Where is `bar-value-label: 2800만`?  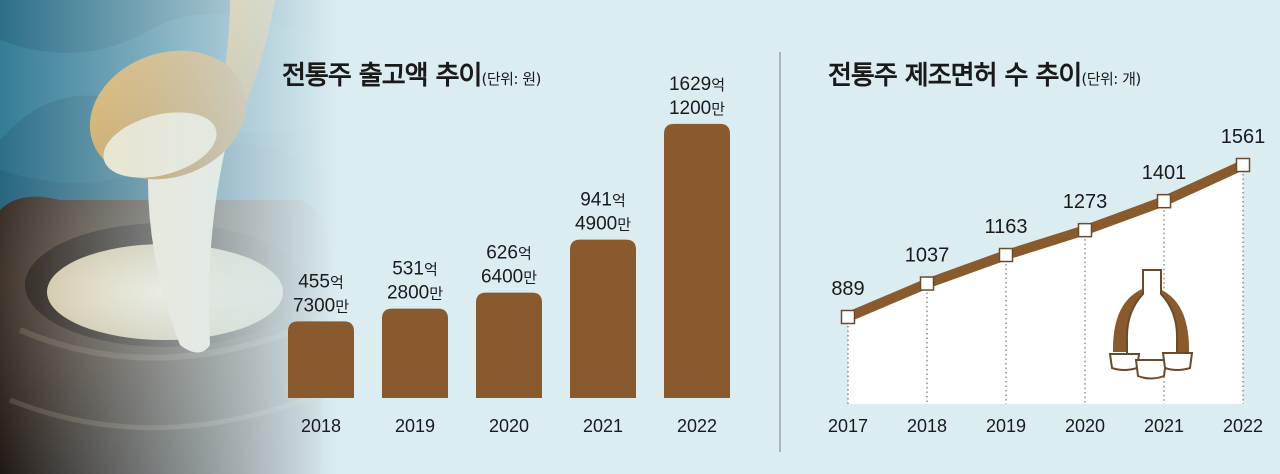 bar-value-label: 2800만 is located at coordinates (415, 293).